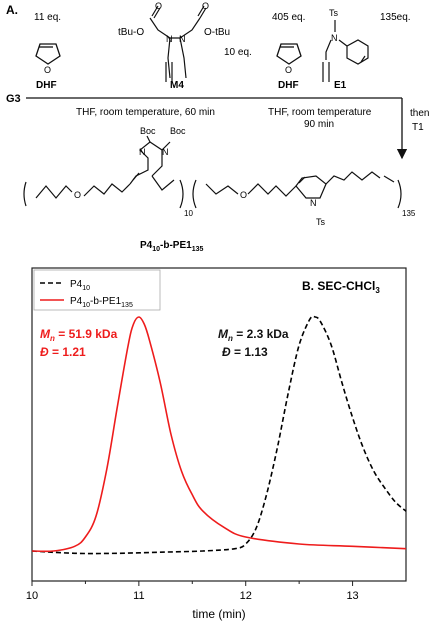  Describe the element at coordinates (47, 17) in the screenshot. I see `dhf-1-equivalents: 11 eq.` at that location.